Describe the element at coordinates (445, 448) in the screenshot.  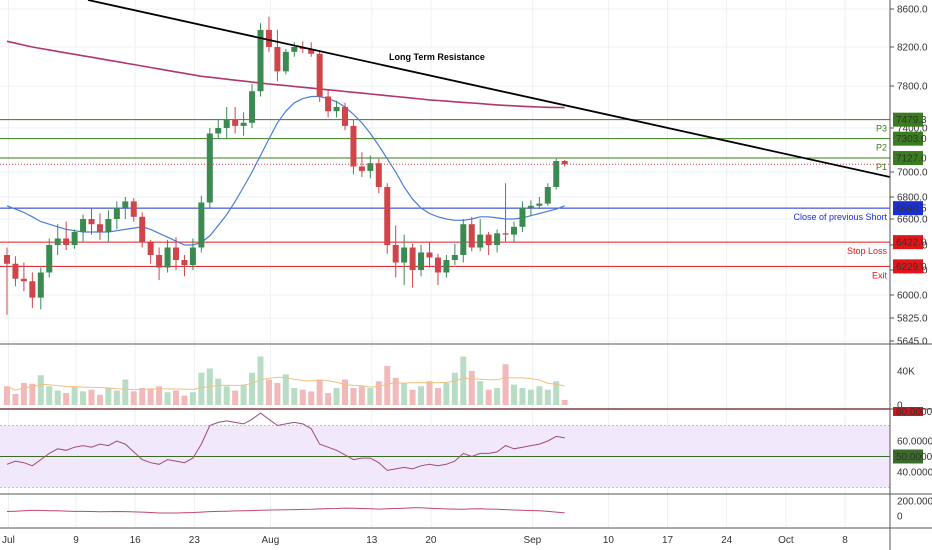
I see `rsi-pane` at that location.